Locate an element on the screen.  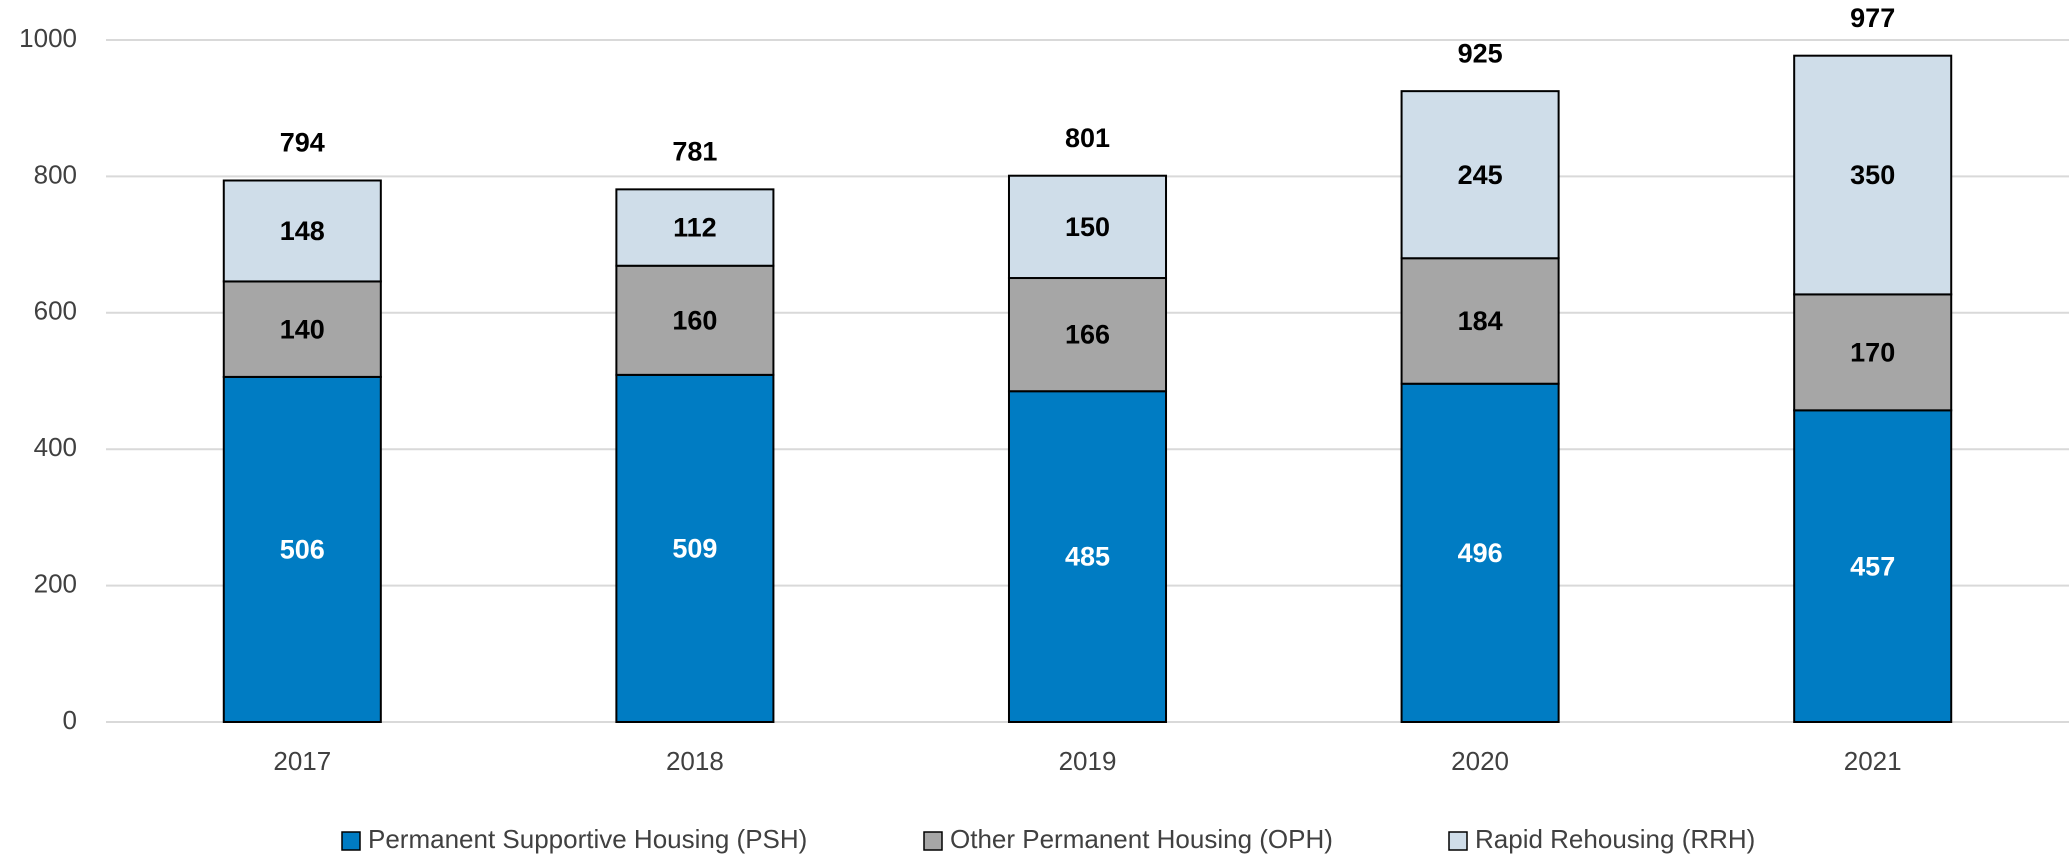
x-tick-label: 2017 is located at coordinates (302, 761).